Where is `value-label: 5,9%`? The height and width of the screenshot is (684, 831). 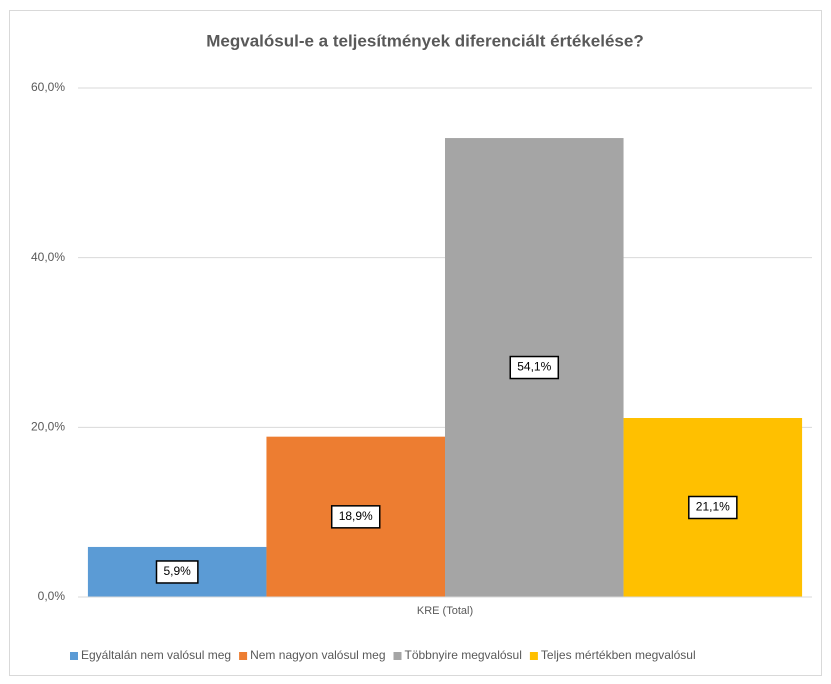 value-label: 5,9% is located at coordinates (178, 571).